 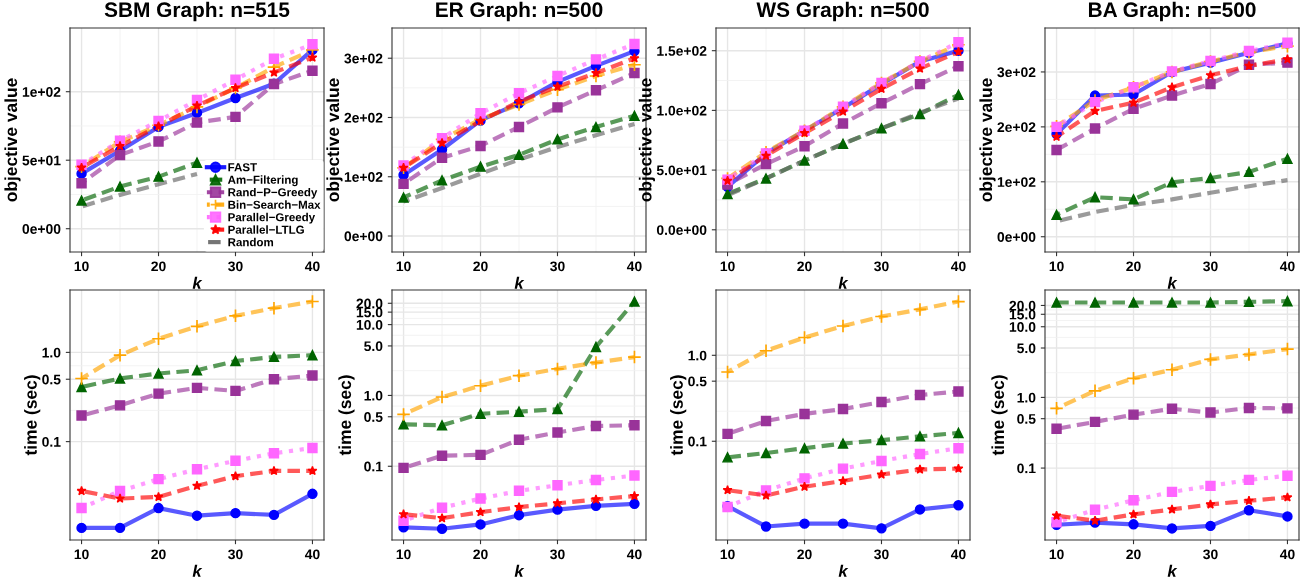 What do you see at coordinates (1172, 11) in the screenshot?
I see `chart-title: BA Graph: n=500` at bounding box center [1172, 11].